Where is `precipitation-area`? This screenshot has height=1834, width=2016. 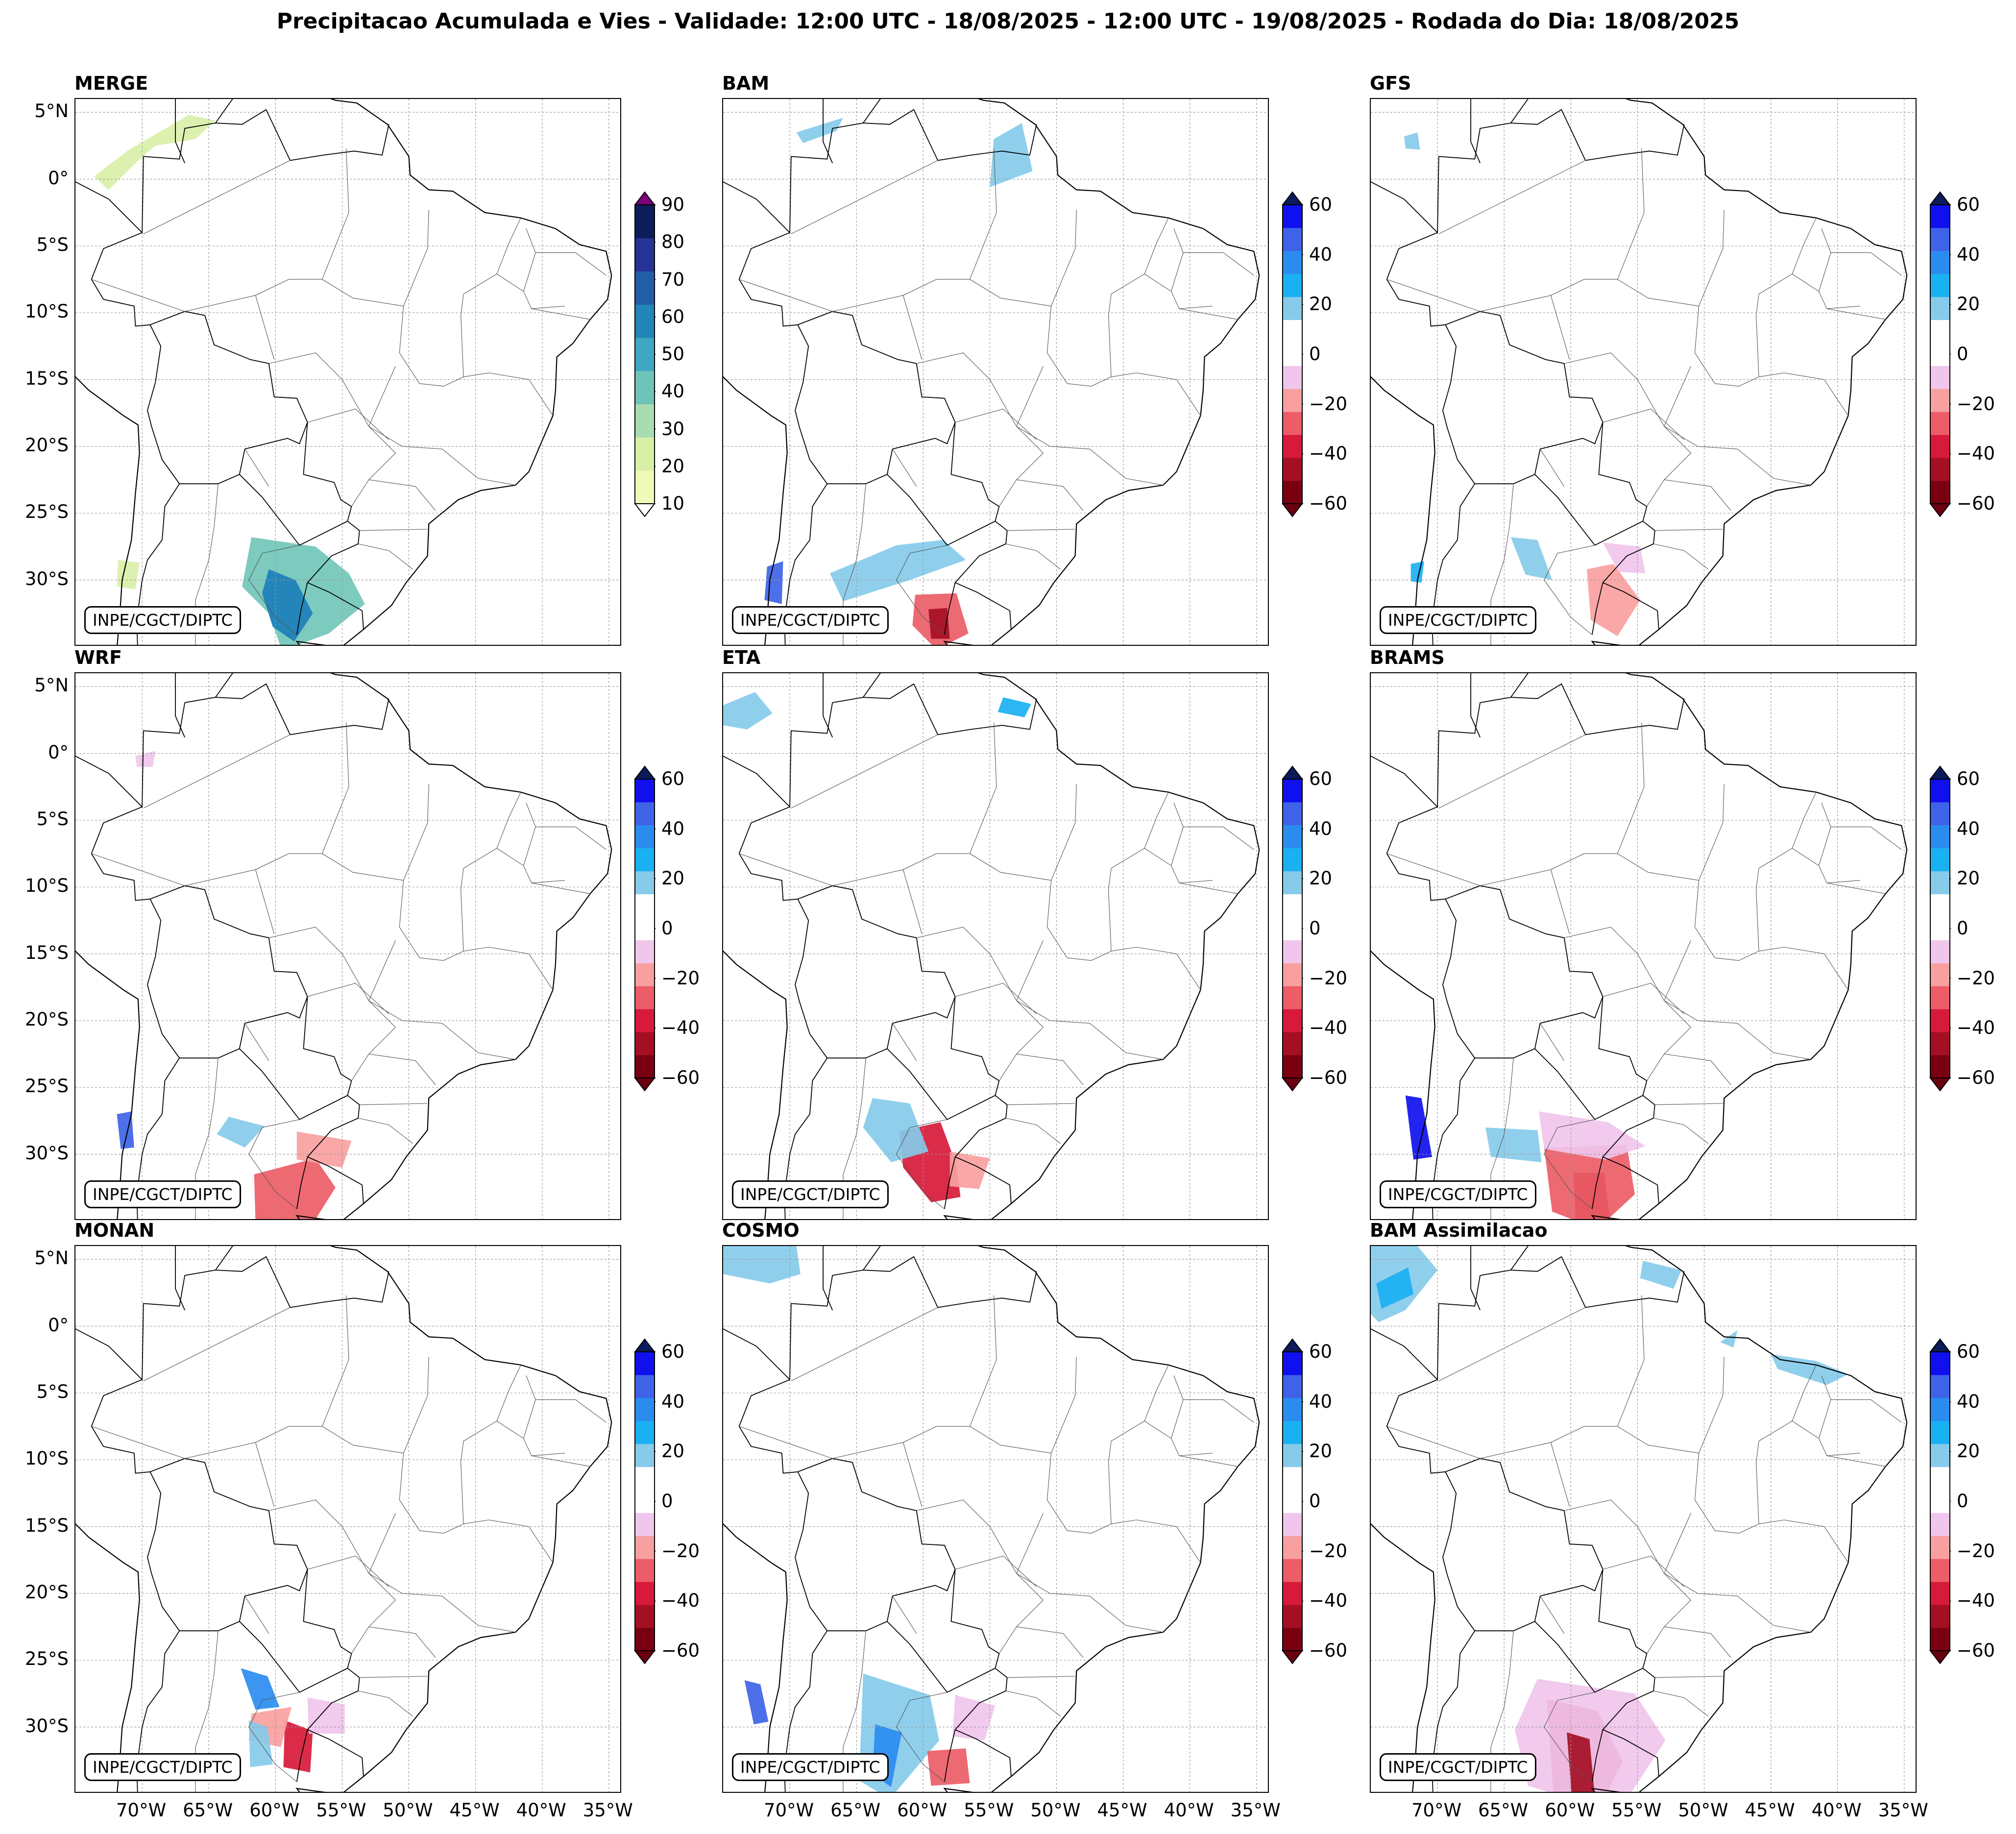
precipitation-area is located at coordinates (287, 605).